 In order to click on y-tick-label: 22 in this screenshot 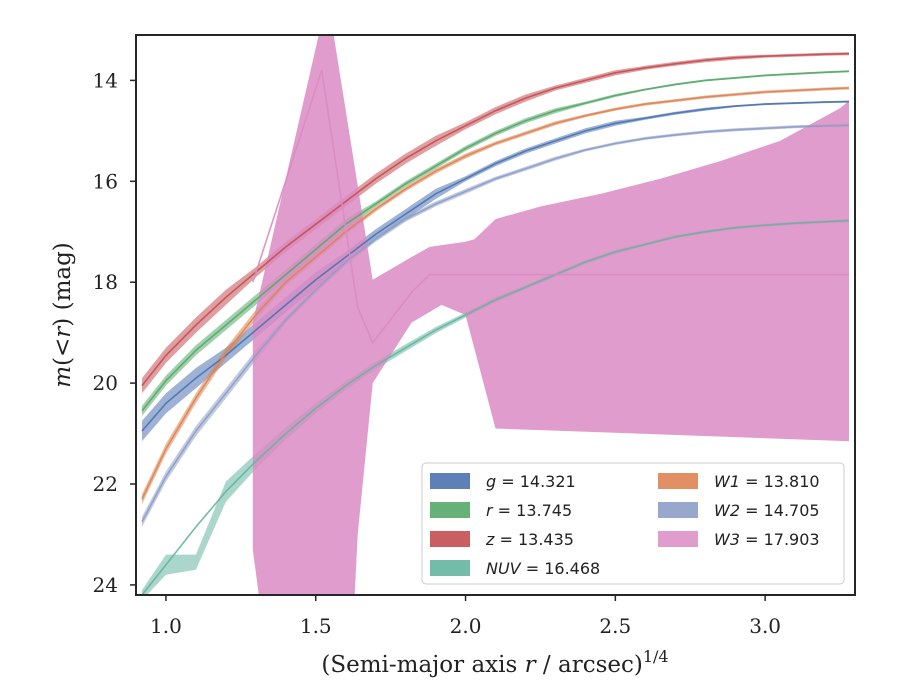, I will do `click(105, 484)`.